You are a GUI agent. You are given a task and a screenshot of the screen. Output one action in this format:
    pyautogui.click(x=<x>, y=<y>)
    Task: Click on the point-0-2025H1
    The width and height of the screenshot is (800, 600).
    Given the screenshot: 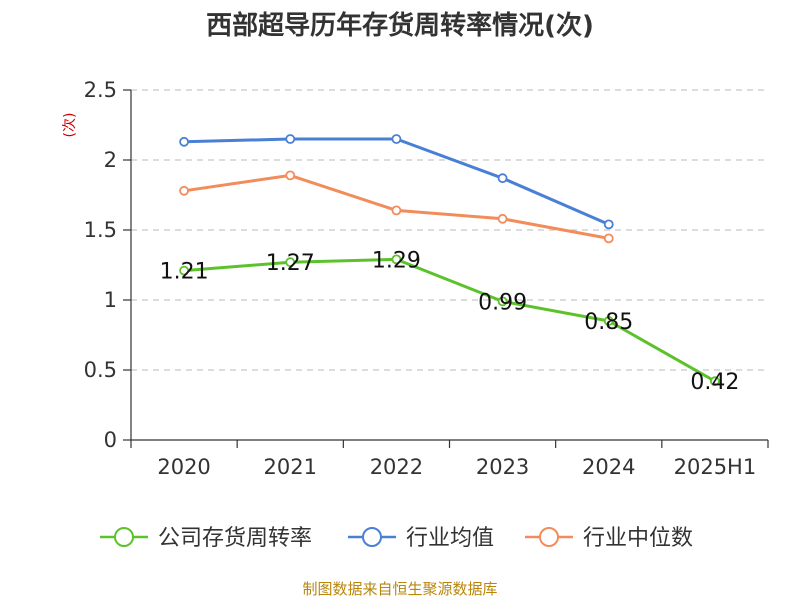 What is the action you would take?
    pyautogui.click(x=715, y=381)
    